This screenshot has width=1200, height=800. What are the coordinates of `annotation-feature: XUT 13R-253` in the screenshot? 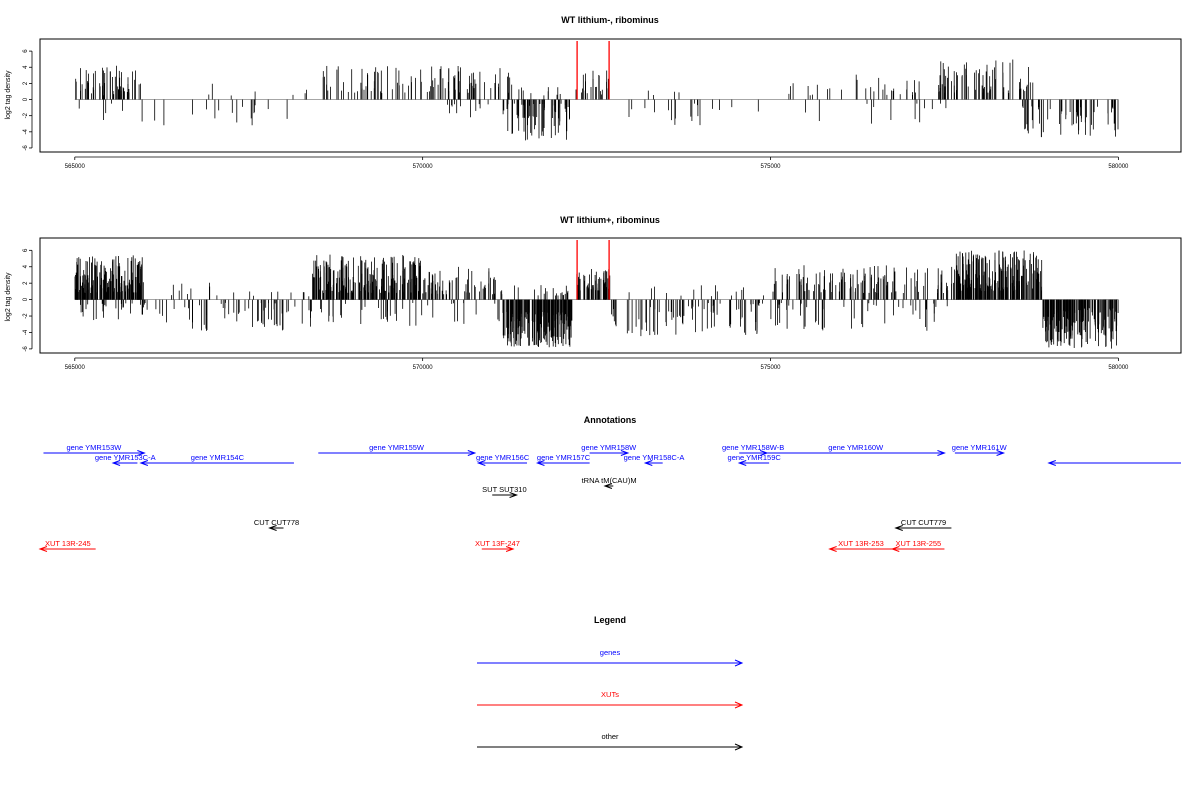 It's located at (860, 545).